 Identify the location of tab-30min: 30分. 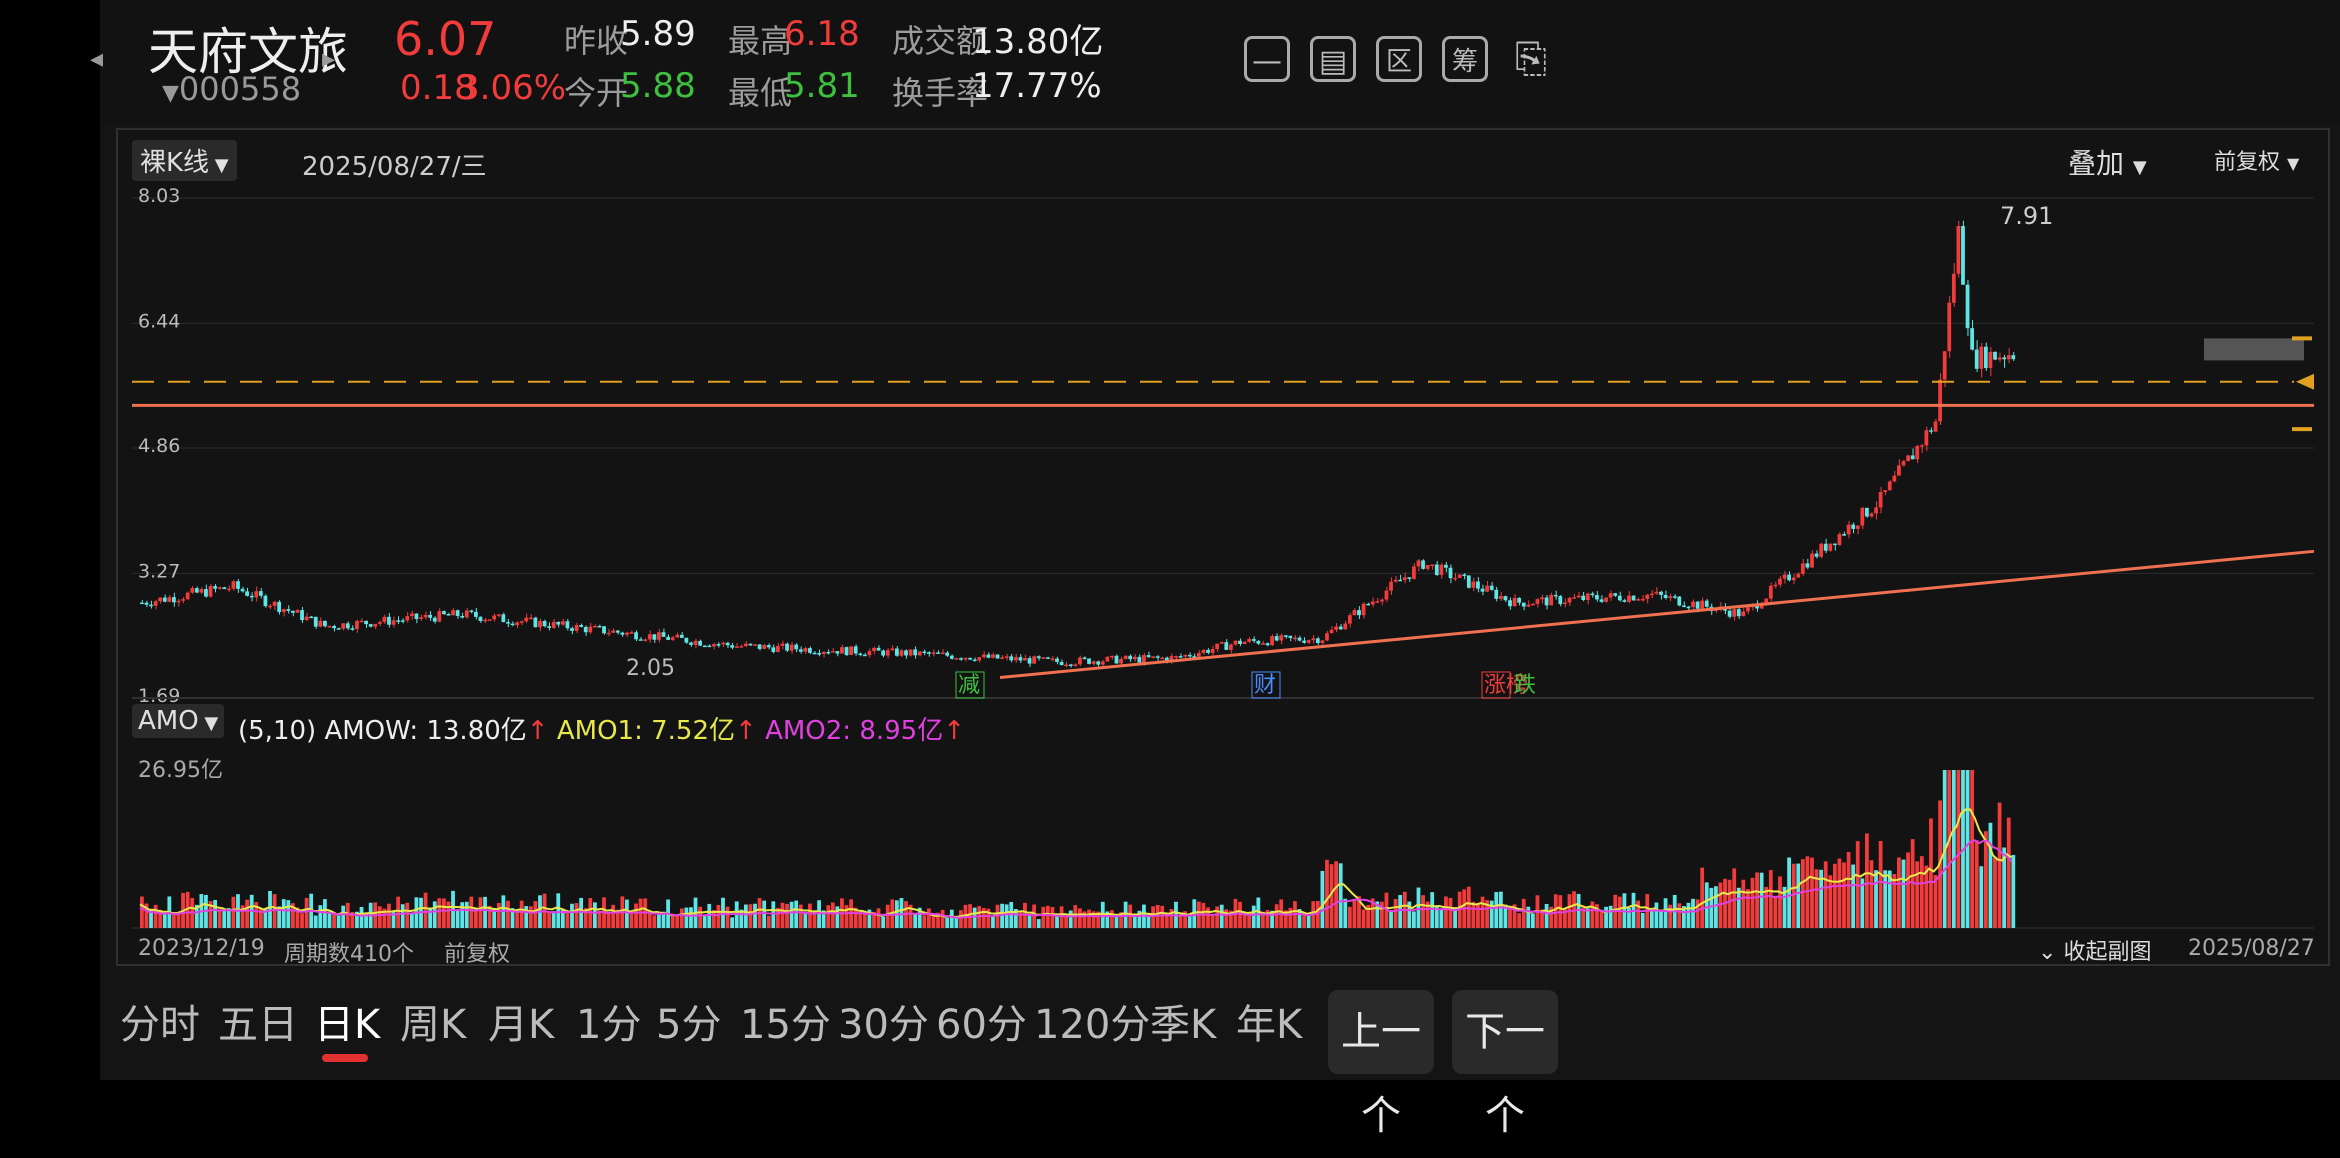
(883, 1025).